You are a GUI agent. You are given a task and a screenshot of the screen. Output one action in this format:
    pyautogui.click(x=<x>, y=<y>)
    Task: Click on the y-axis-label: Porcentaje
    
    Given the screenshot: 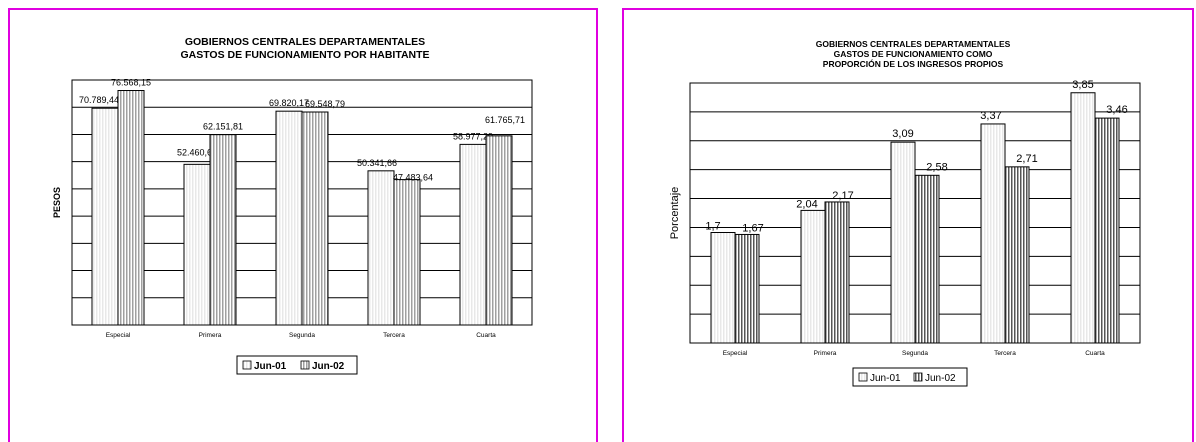 What is the action you would take?
    pyautogui.click(x=675, y=213)
    